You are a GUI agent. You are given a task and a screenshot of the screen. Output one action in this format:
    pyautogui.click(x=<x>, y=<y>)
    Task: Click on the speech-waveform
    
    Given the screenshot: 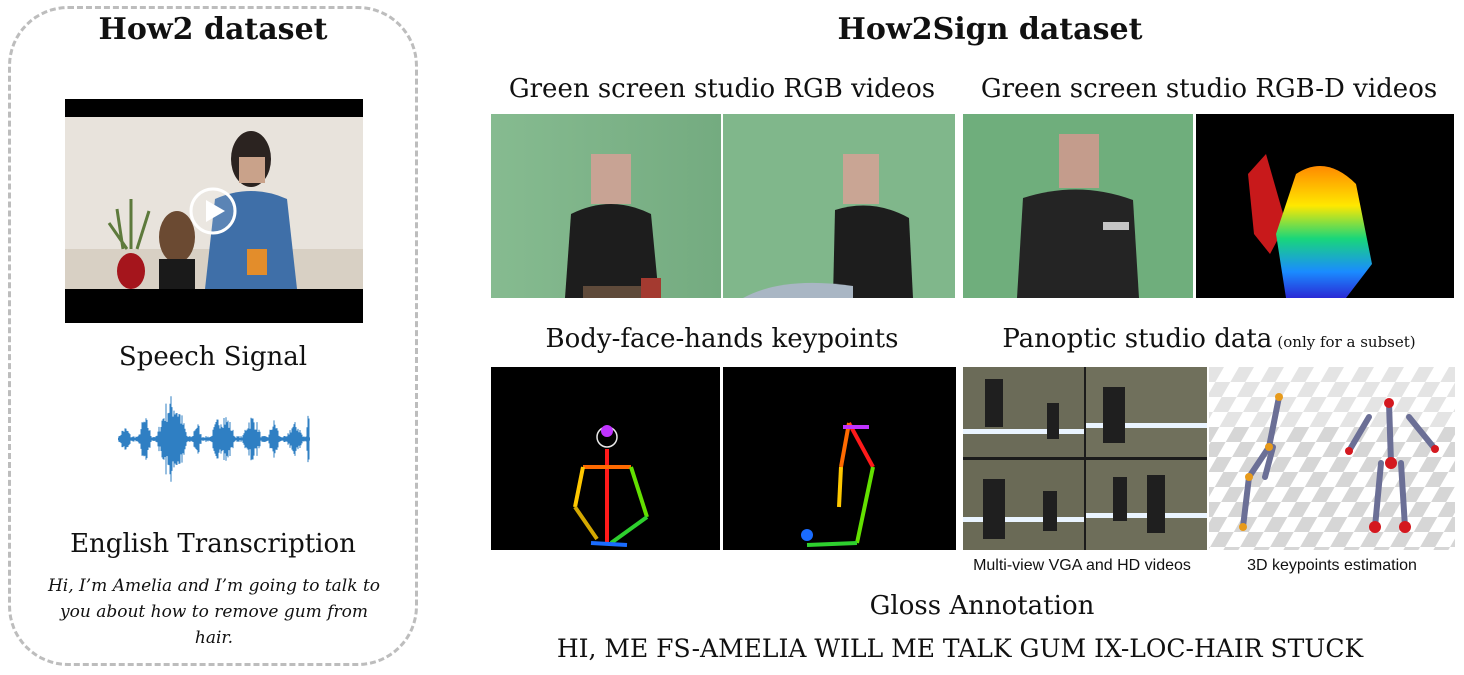 What is the action you would take?
    pyautogui.click(x=214, y=439)
    